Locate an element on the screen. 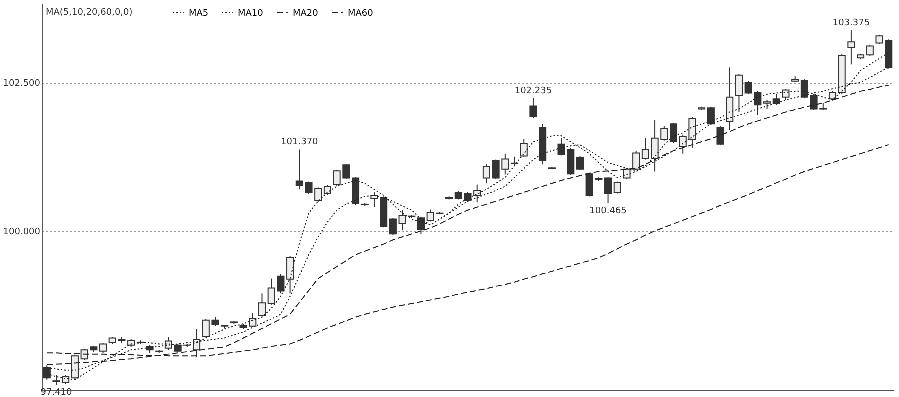 The height and width of the screenshot is (397, 899). legend-label: MA10 is located at coordinates (251, 13).